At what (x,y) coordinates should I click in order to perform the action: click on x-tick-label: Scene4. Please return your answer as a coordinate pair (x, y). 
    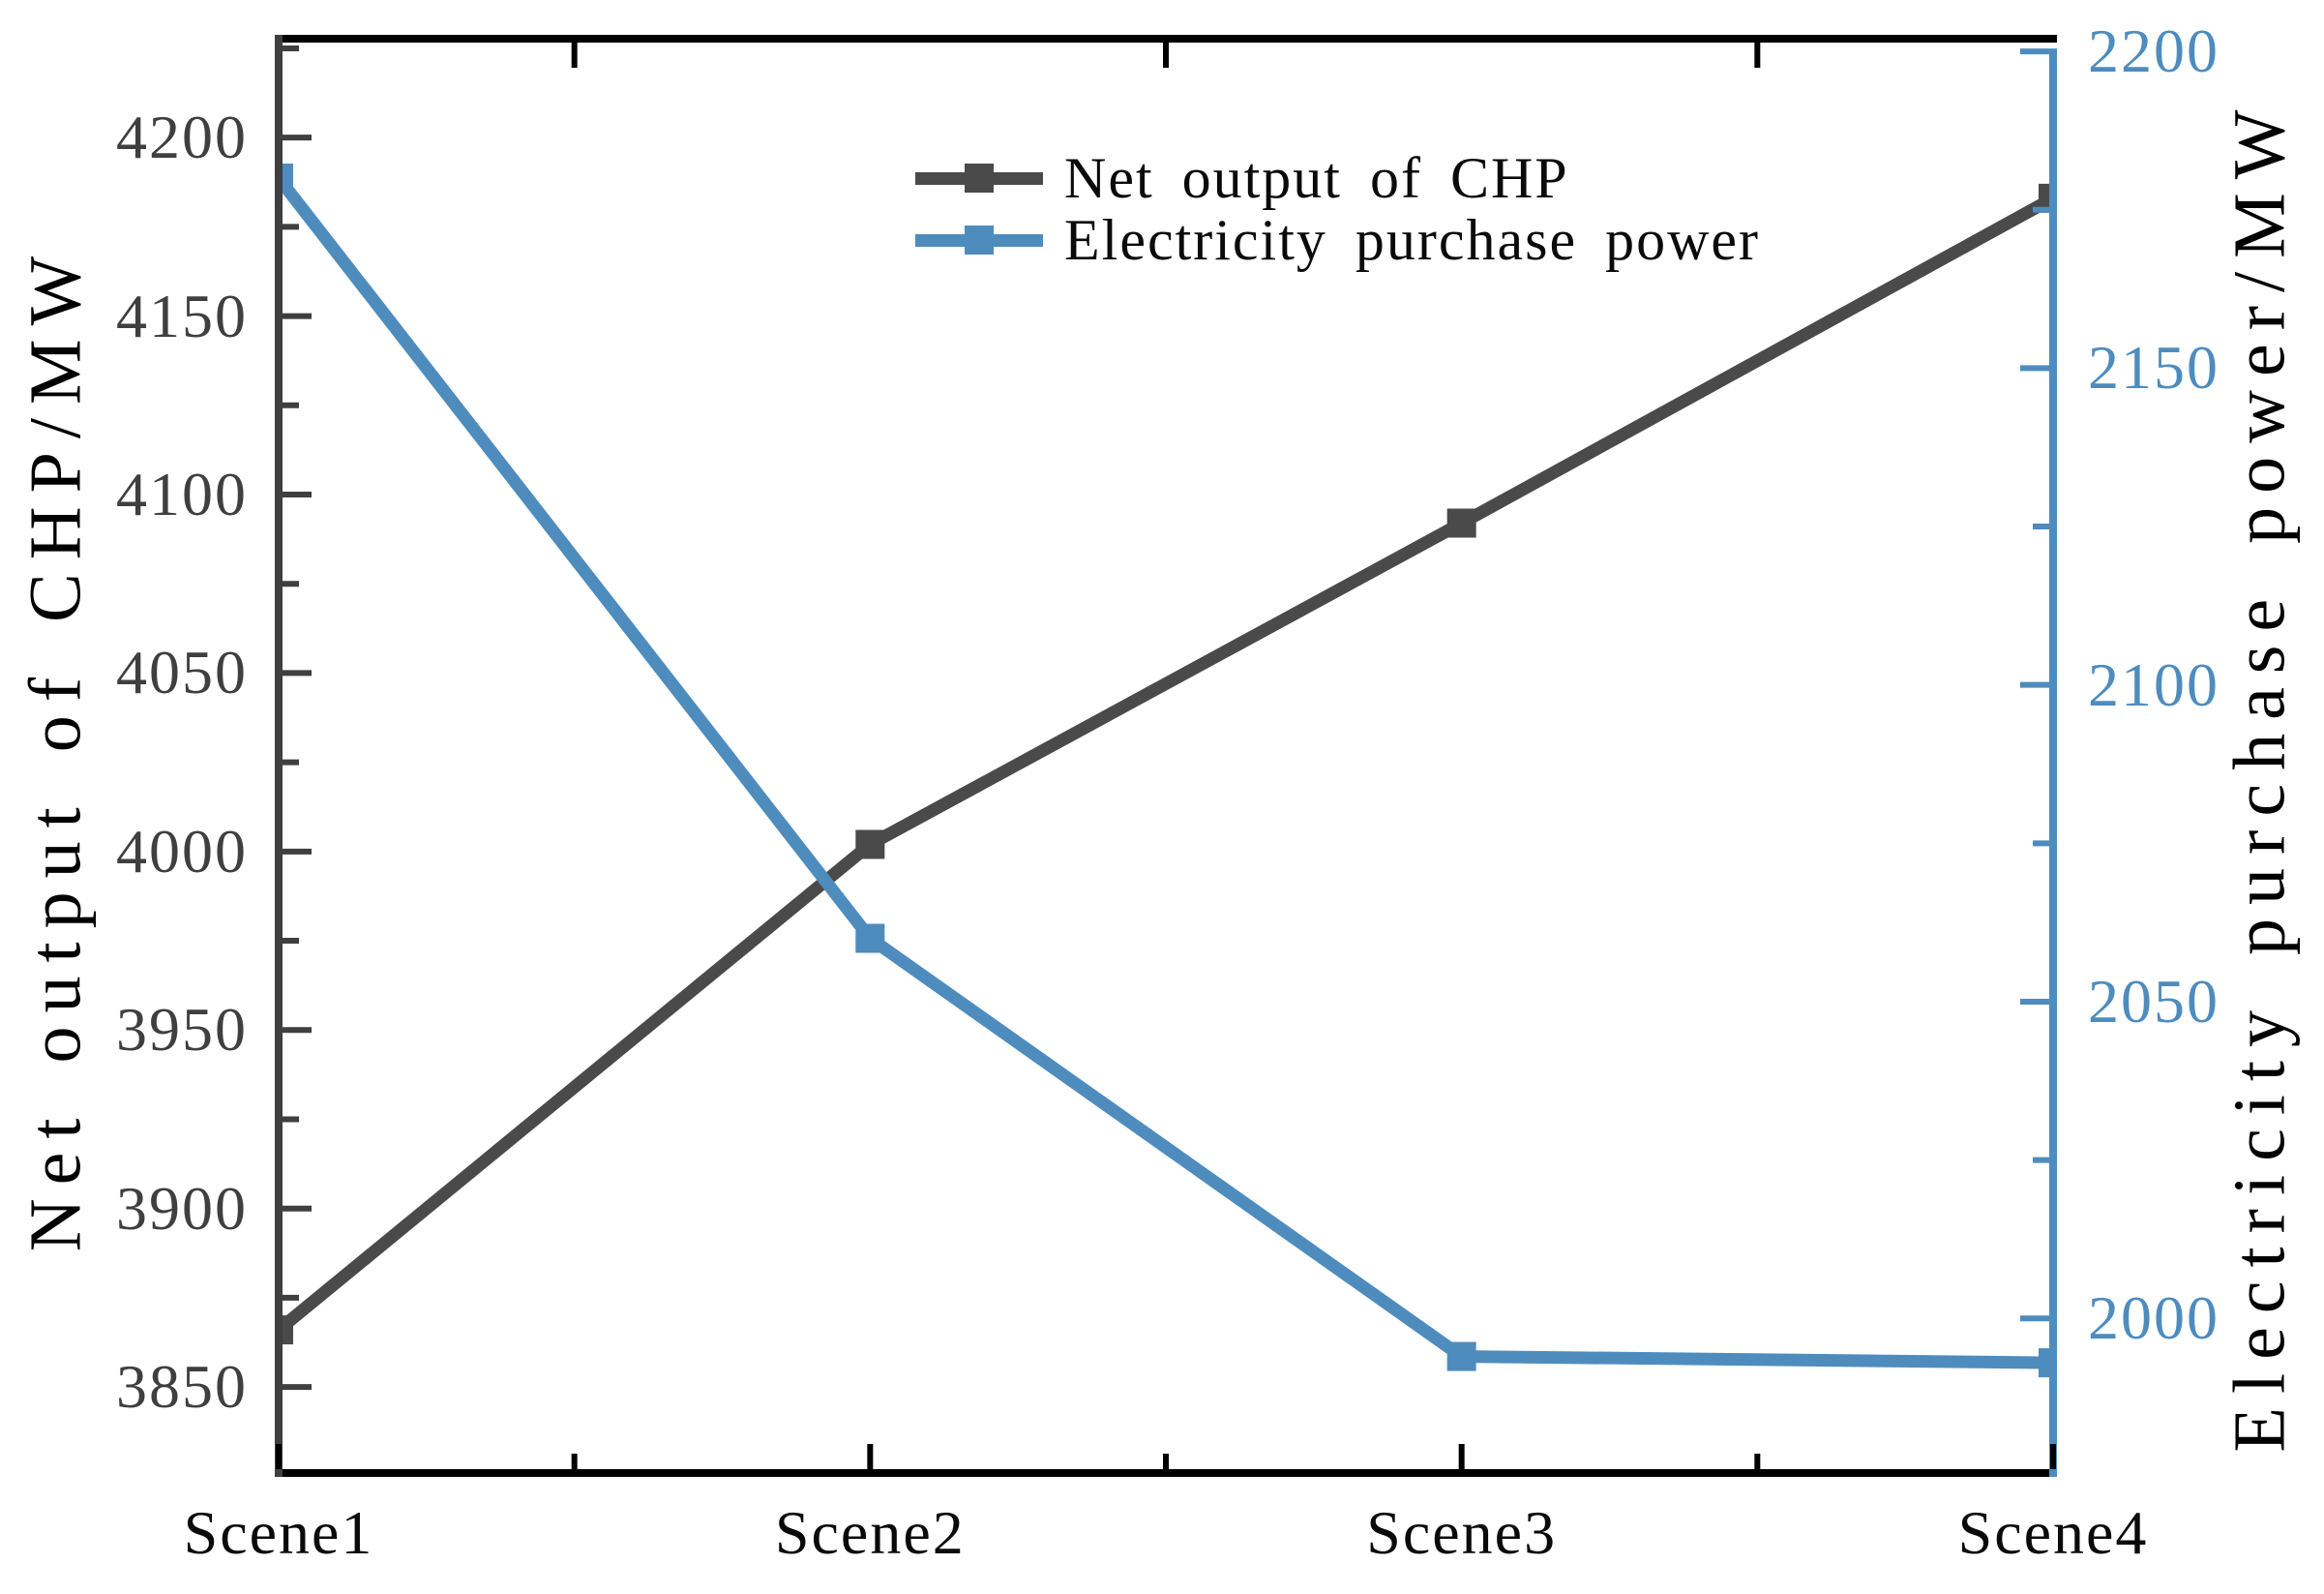
    Looking at the image, I should click on (2053, 1532).